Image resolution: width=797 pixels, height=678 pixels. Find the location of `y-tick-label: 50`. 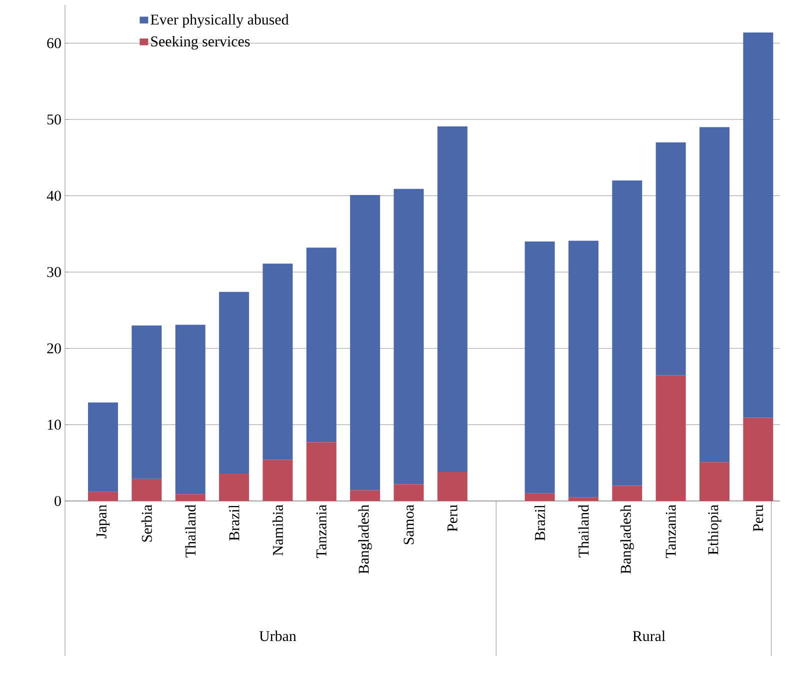

y-tick-label: 50 is located at coordinates (54, 119).